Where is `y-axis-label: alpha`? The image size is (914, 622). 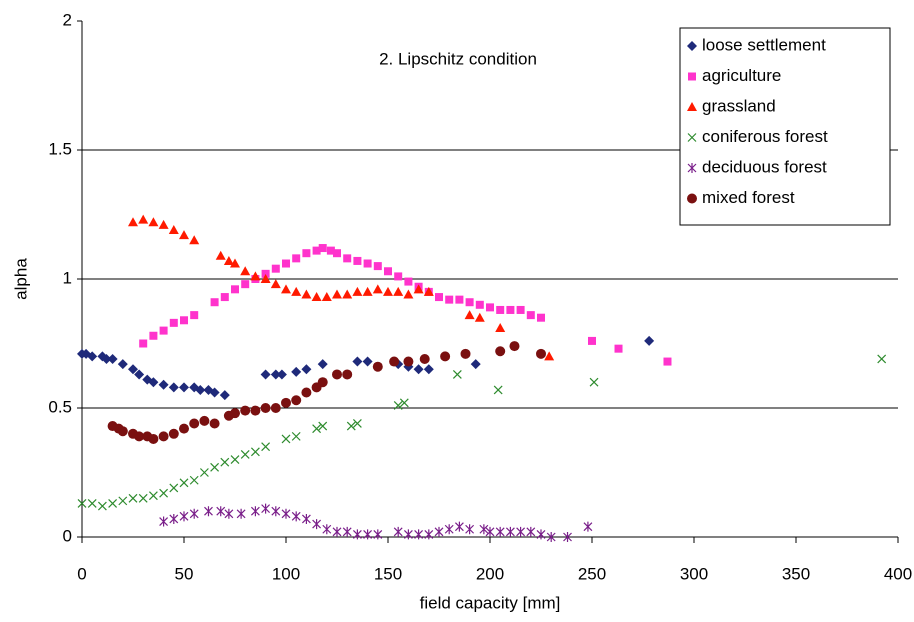
y-axis-label: alpha is located at coordinates (20, 279).